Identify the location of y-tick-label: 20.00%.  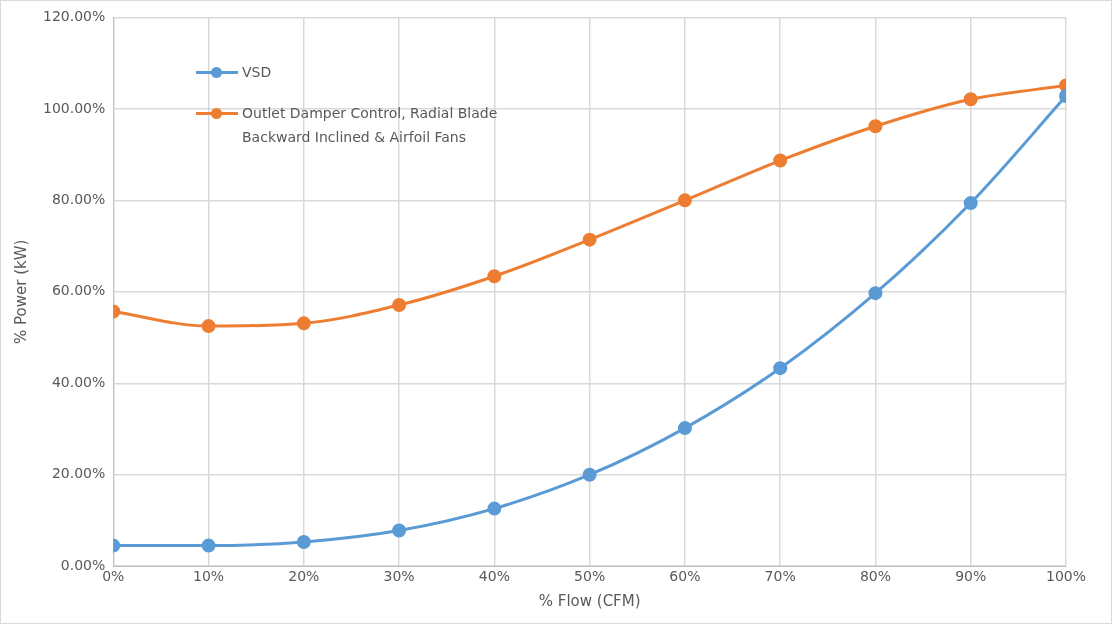
(78, 473).